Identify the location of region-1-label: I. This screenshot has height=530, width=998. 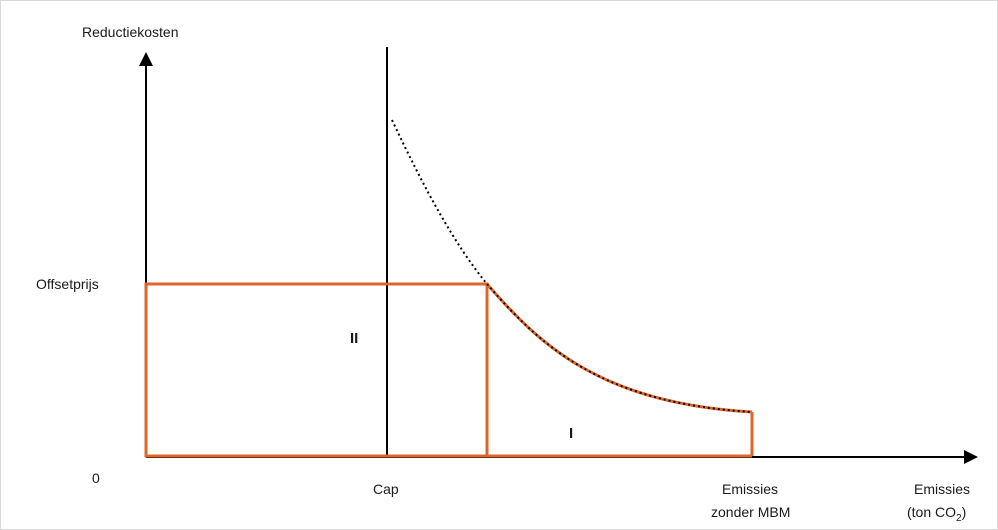
(571, 433).